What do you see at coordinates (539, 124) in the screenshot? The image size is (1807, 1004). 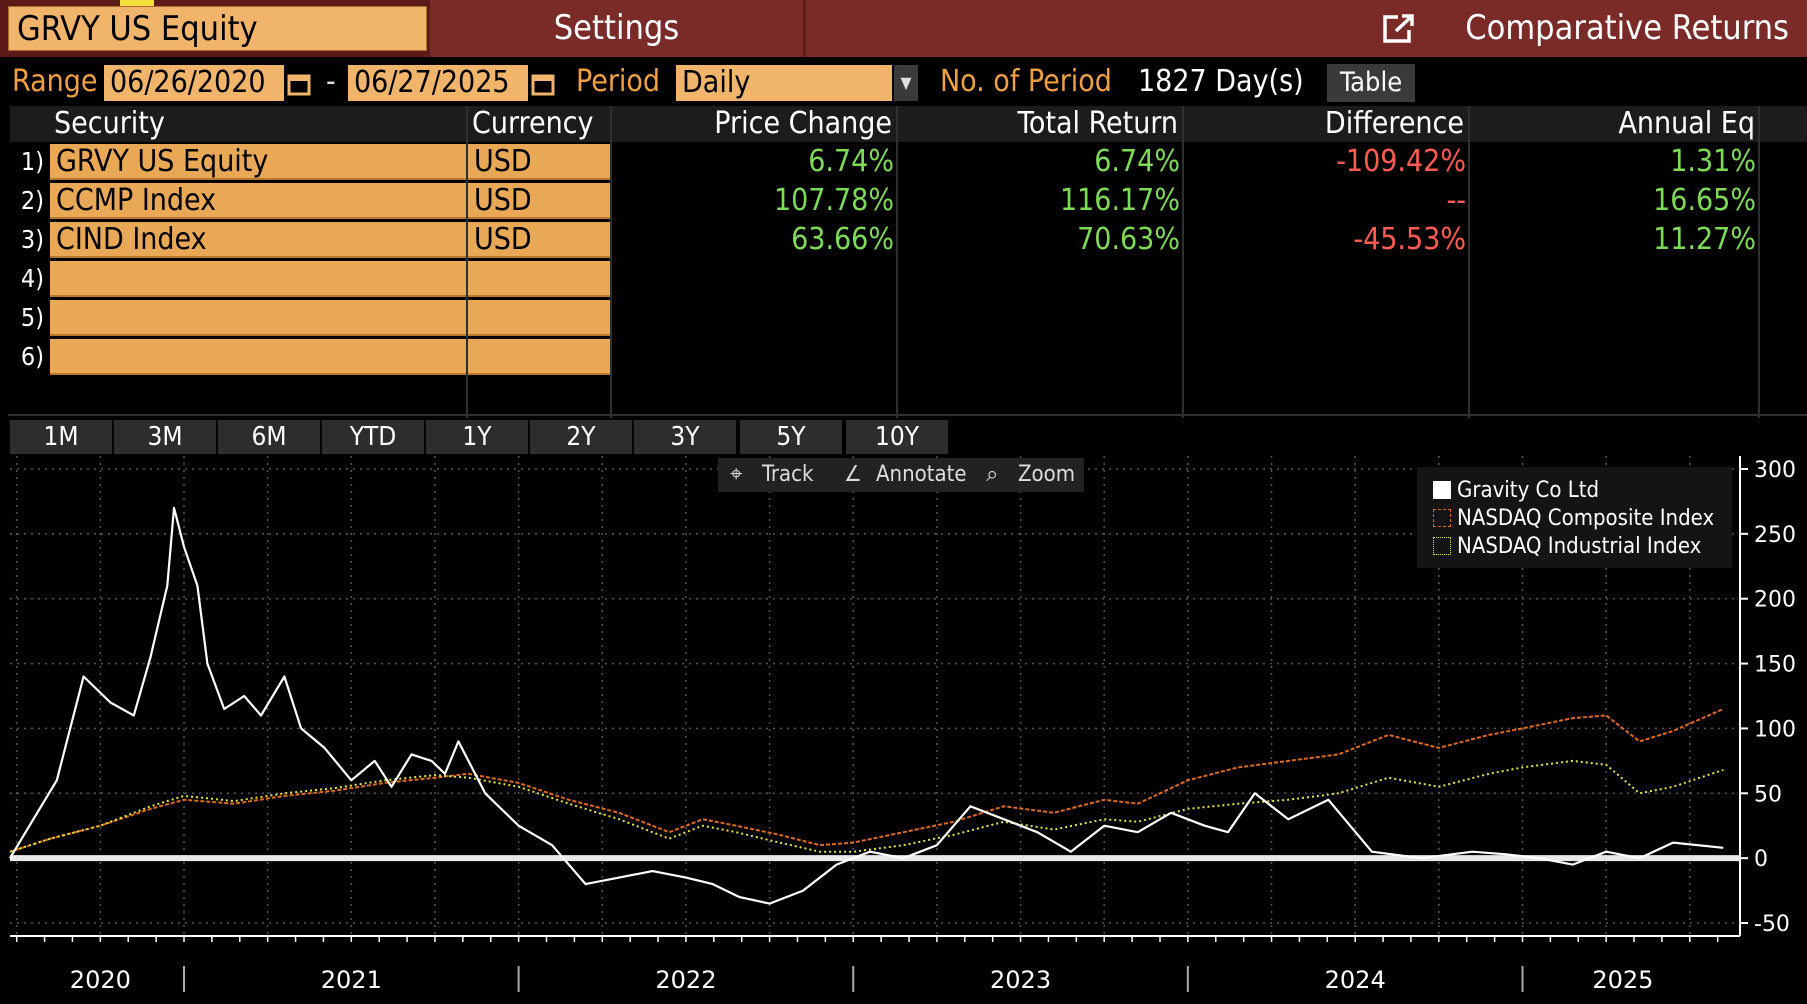 I see `col-currency: Currency` at bounding box center [539, 124].